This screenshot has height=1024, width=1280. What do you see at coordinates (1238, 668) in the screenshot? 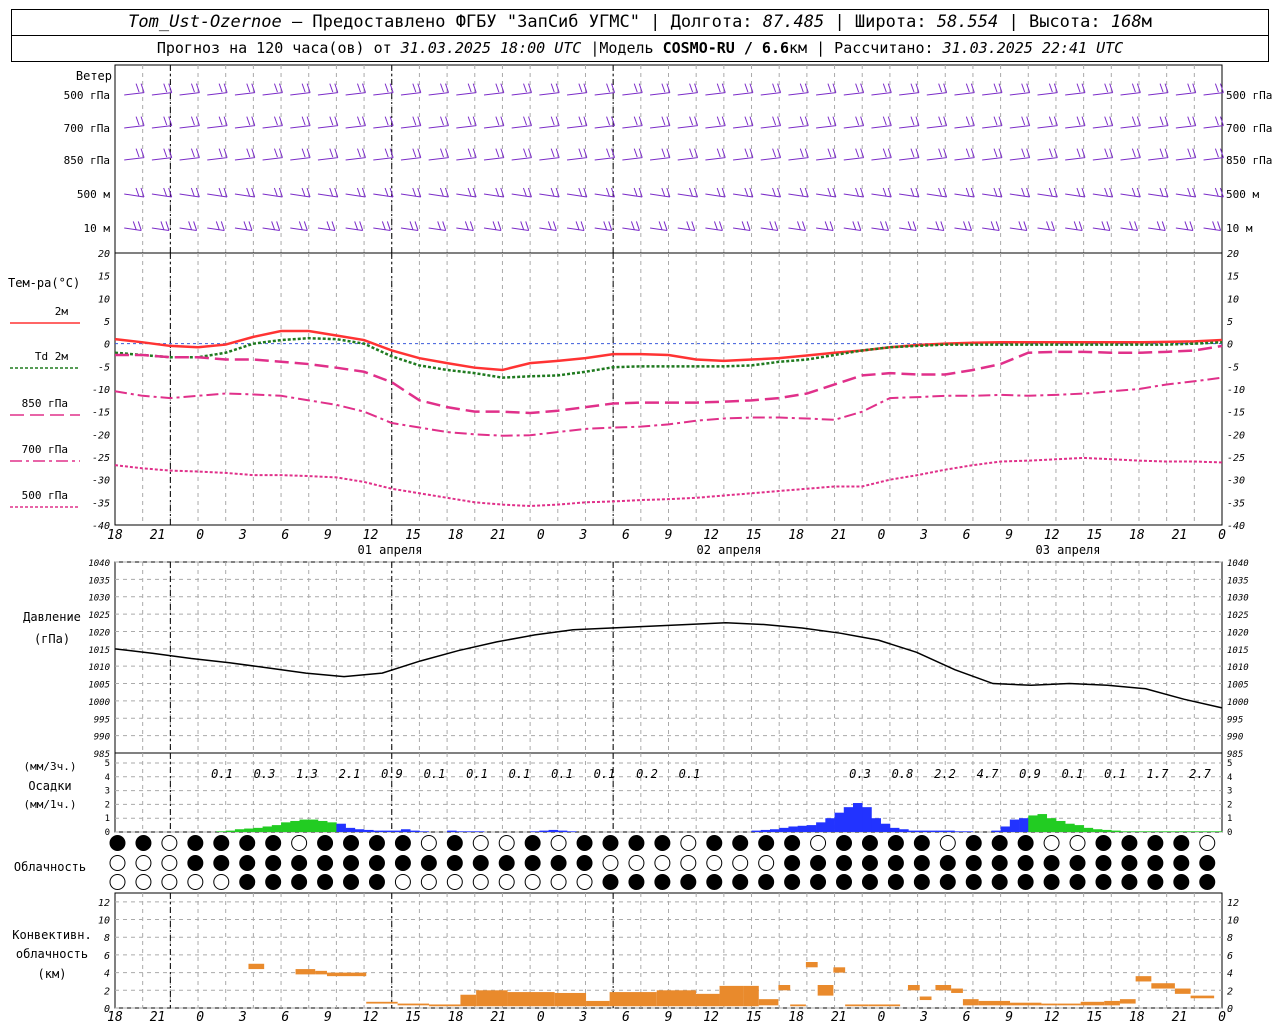
I see `pressure-ytick-right: 1010` at bounding box center [1238, 668].